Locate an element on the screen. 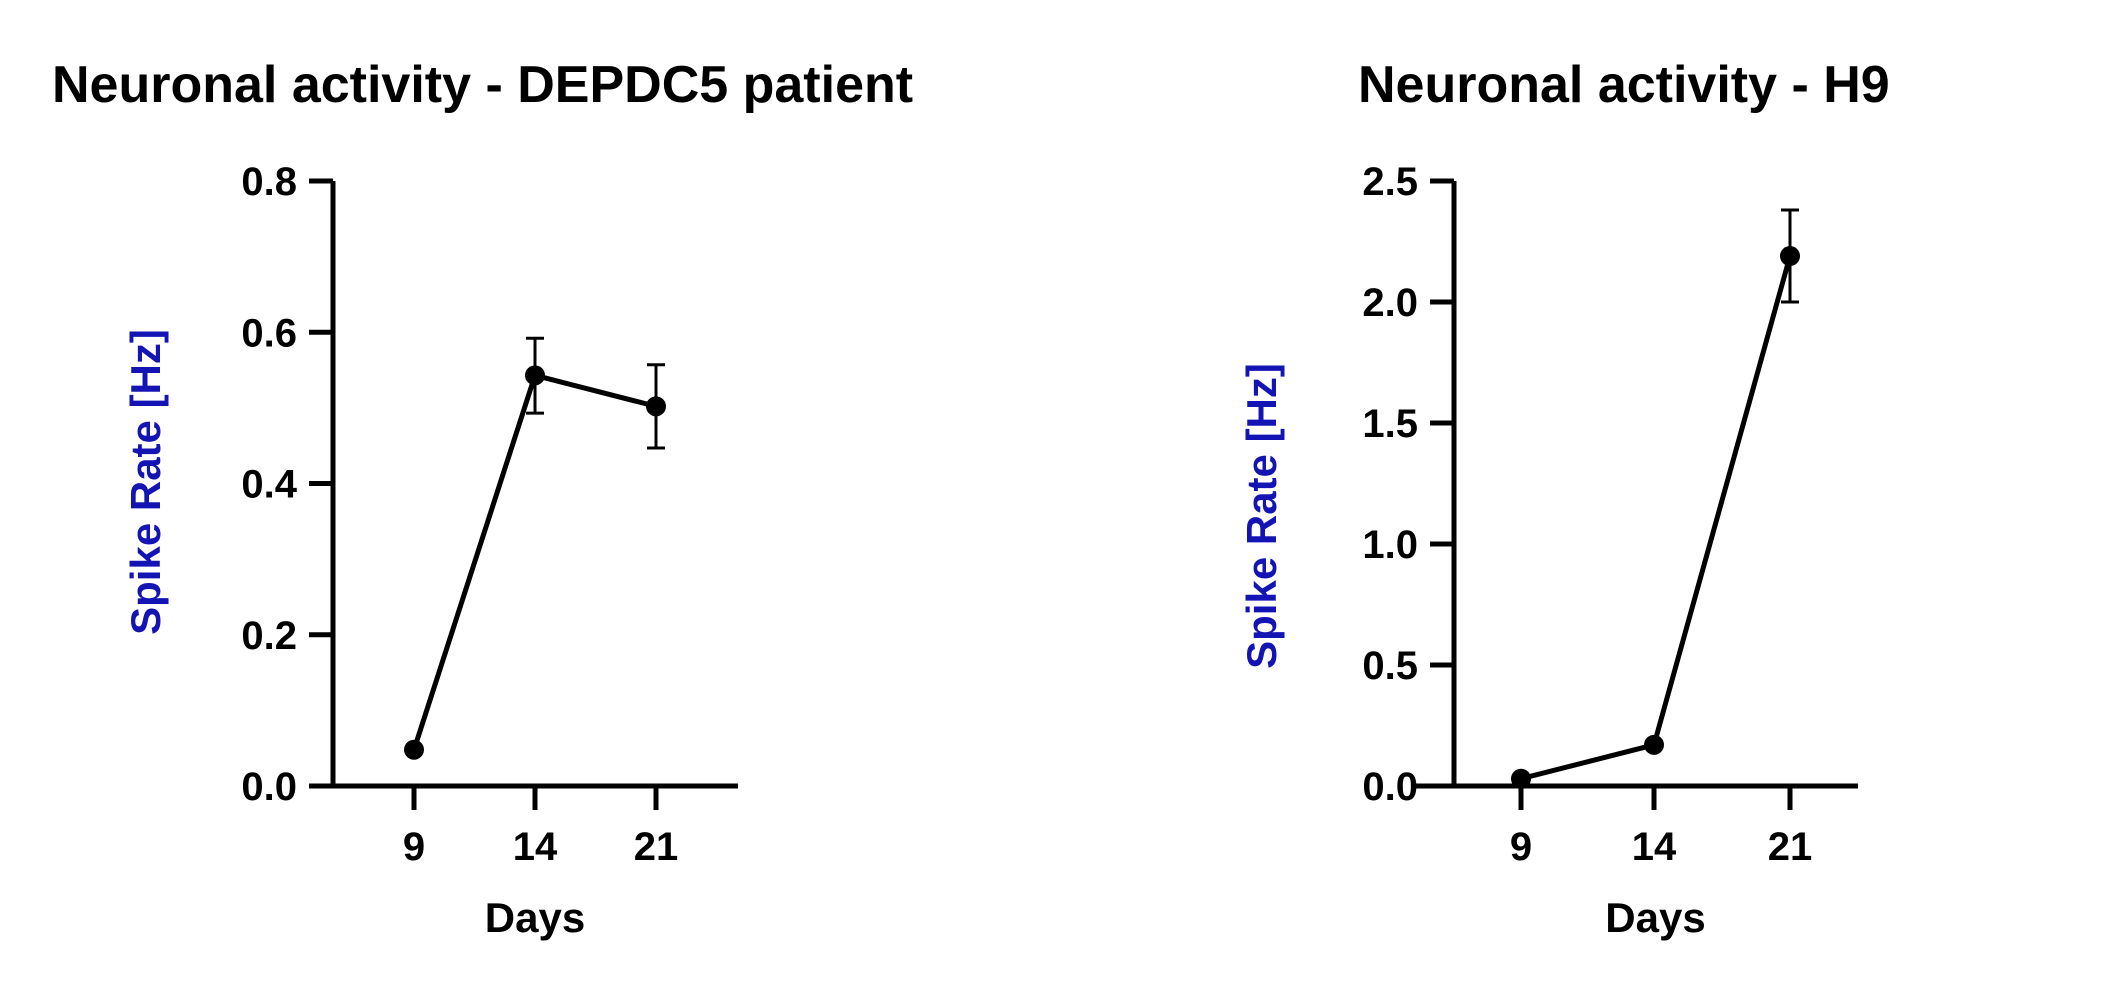 Image resolution: width=2118 pixels, height=993 pixels. y-tick-label: 2.5 is located at coordinates (1390, 182).